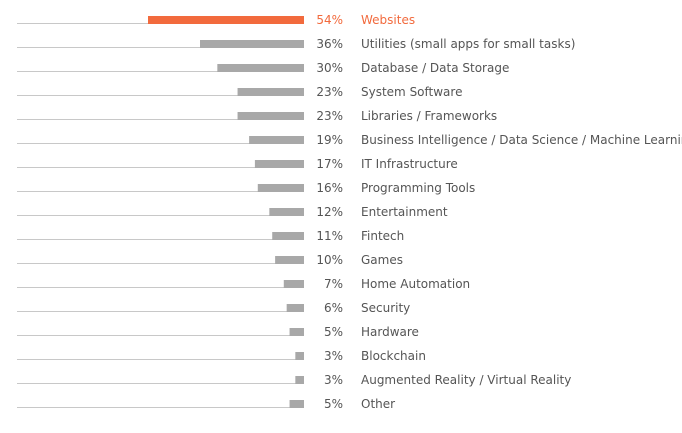 Image resolution: width=682 pixels, height=433 pixels. Describe the element at coordinates (393, 356) in the screenshot. I see `category-label: Blockchain` at that location.